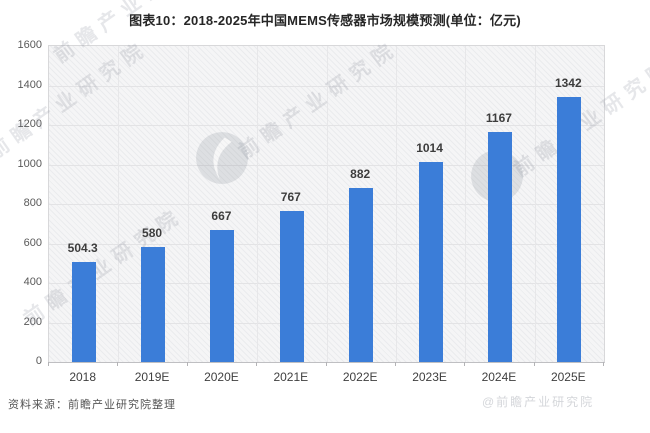  What do you see at coordinates (429, 147) in the screenshot?
I see `bar-value-label: 1014` at bounding box center [429, 147].